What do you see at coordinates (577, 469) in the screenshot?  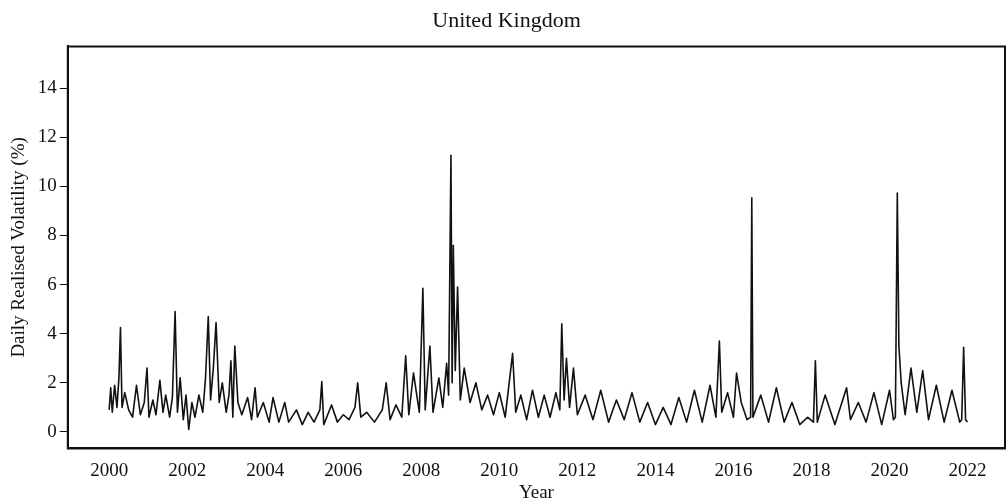 I see `x-tick-label: 2012` at bounding box center [577, 469].